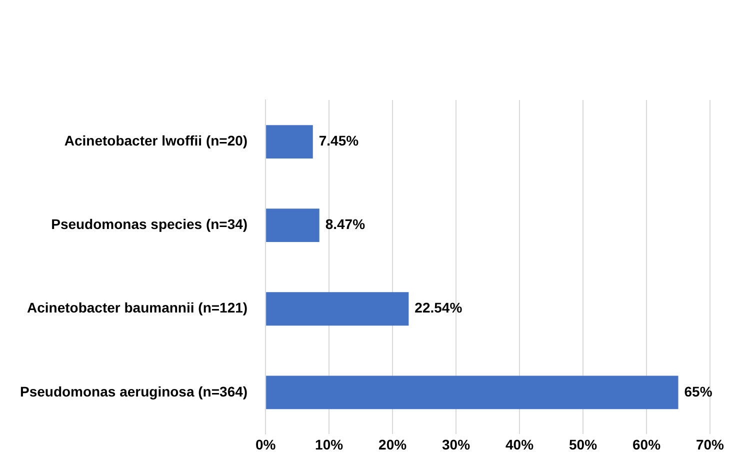 The width and height of the screenshot is (750, 462). Describe the element at coordinates (339, 140) in the screenshot. I see `data-label: 7.45%` at that location.